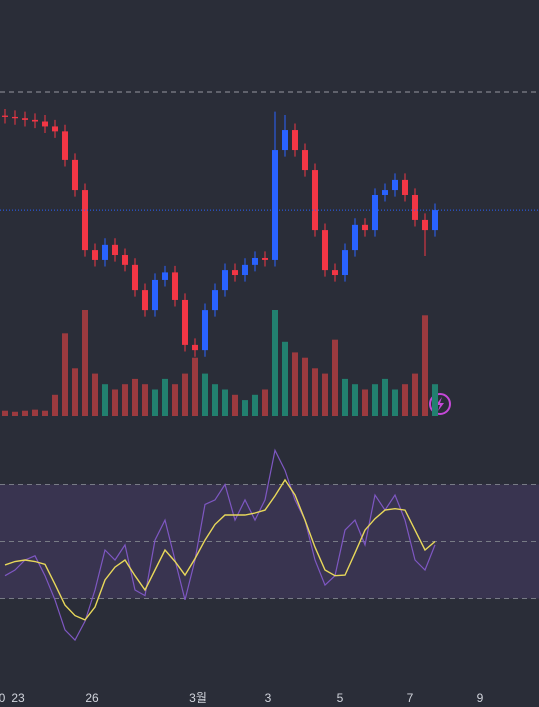 The height and width of the screenshot is (707, 539). What do you see at coordinates (340, 698) in the screenshot?
I see `x-tick-label: 5` at bounding box center [340, 698].